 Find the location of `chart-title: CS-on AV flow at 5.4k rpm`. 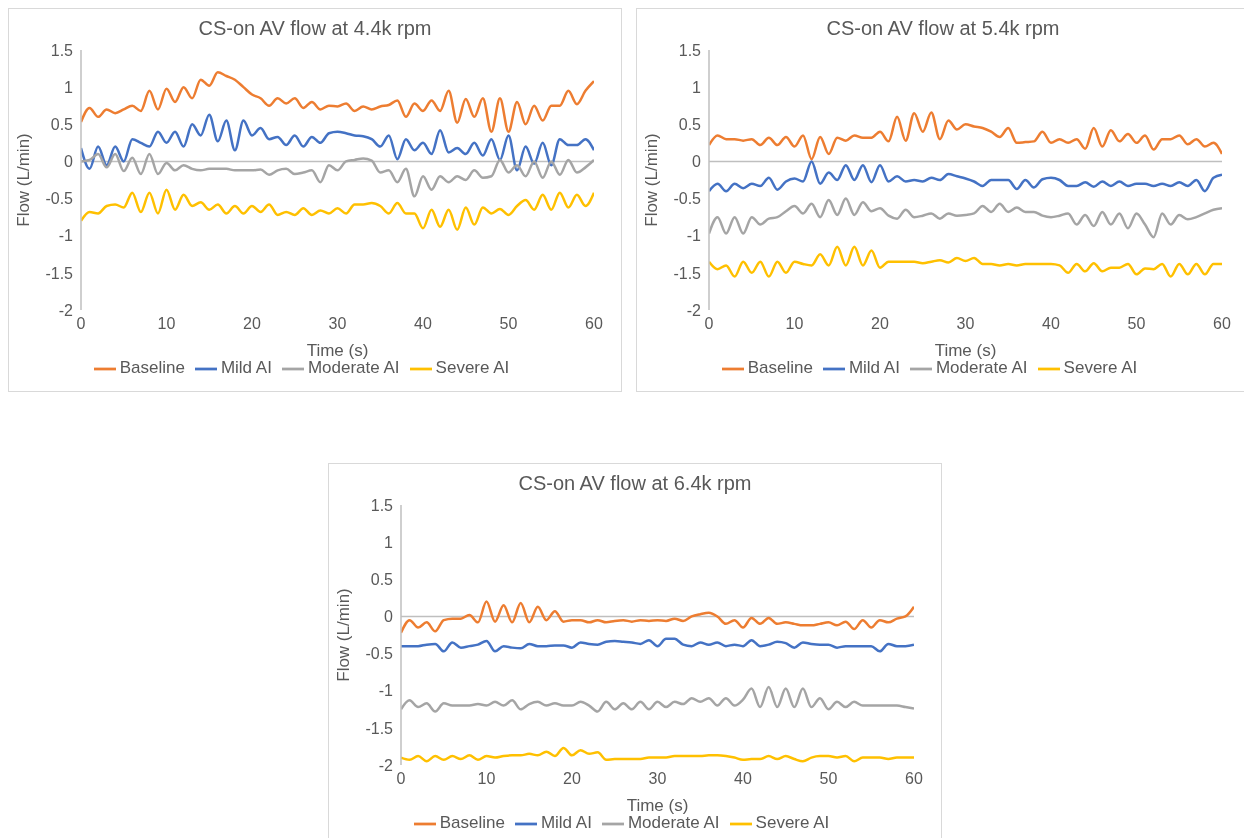

chart-title: CS-on AV flow at 5.4k rpm is located at coordinates (943, 28).